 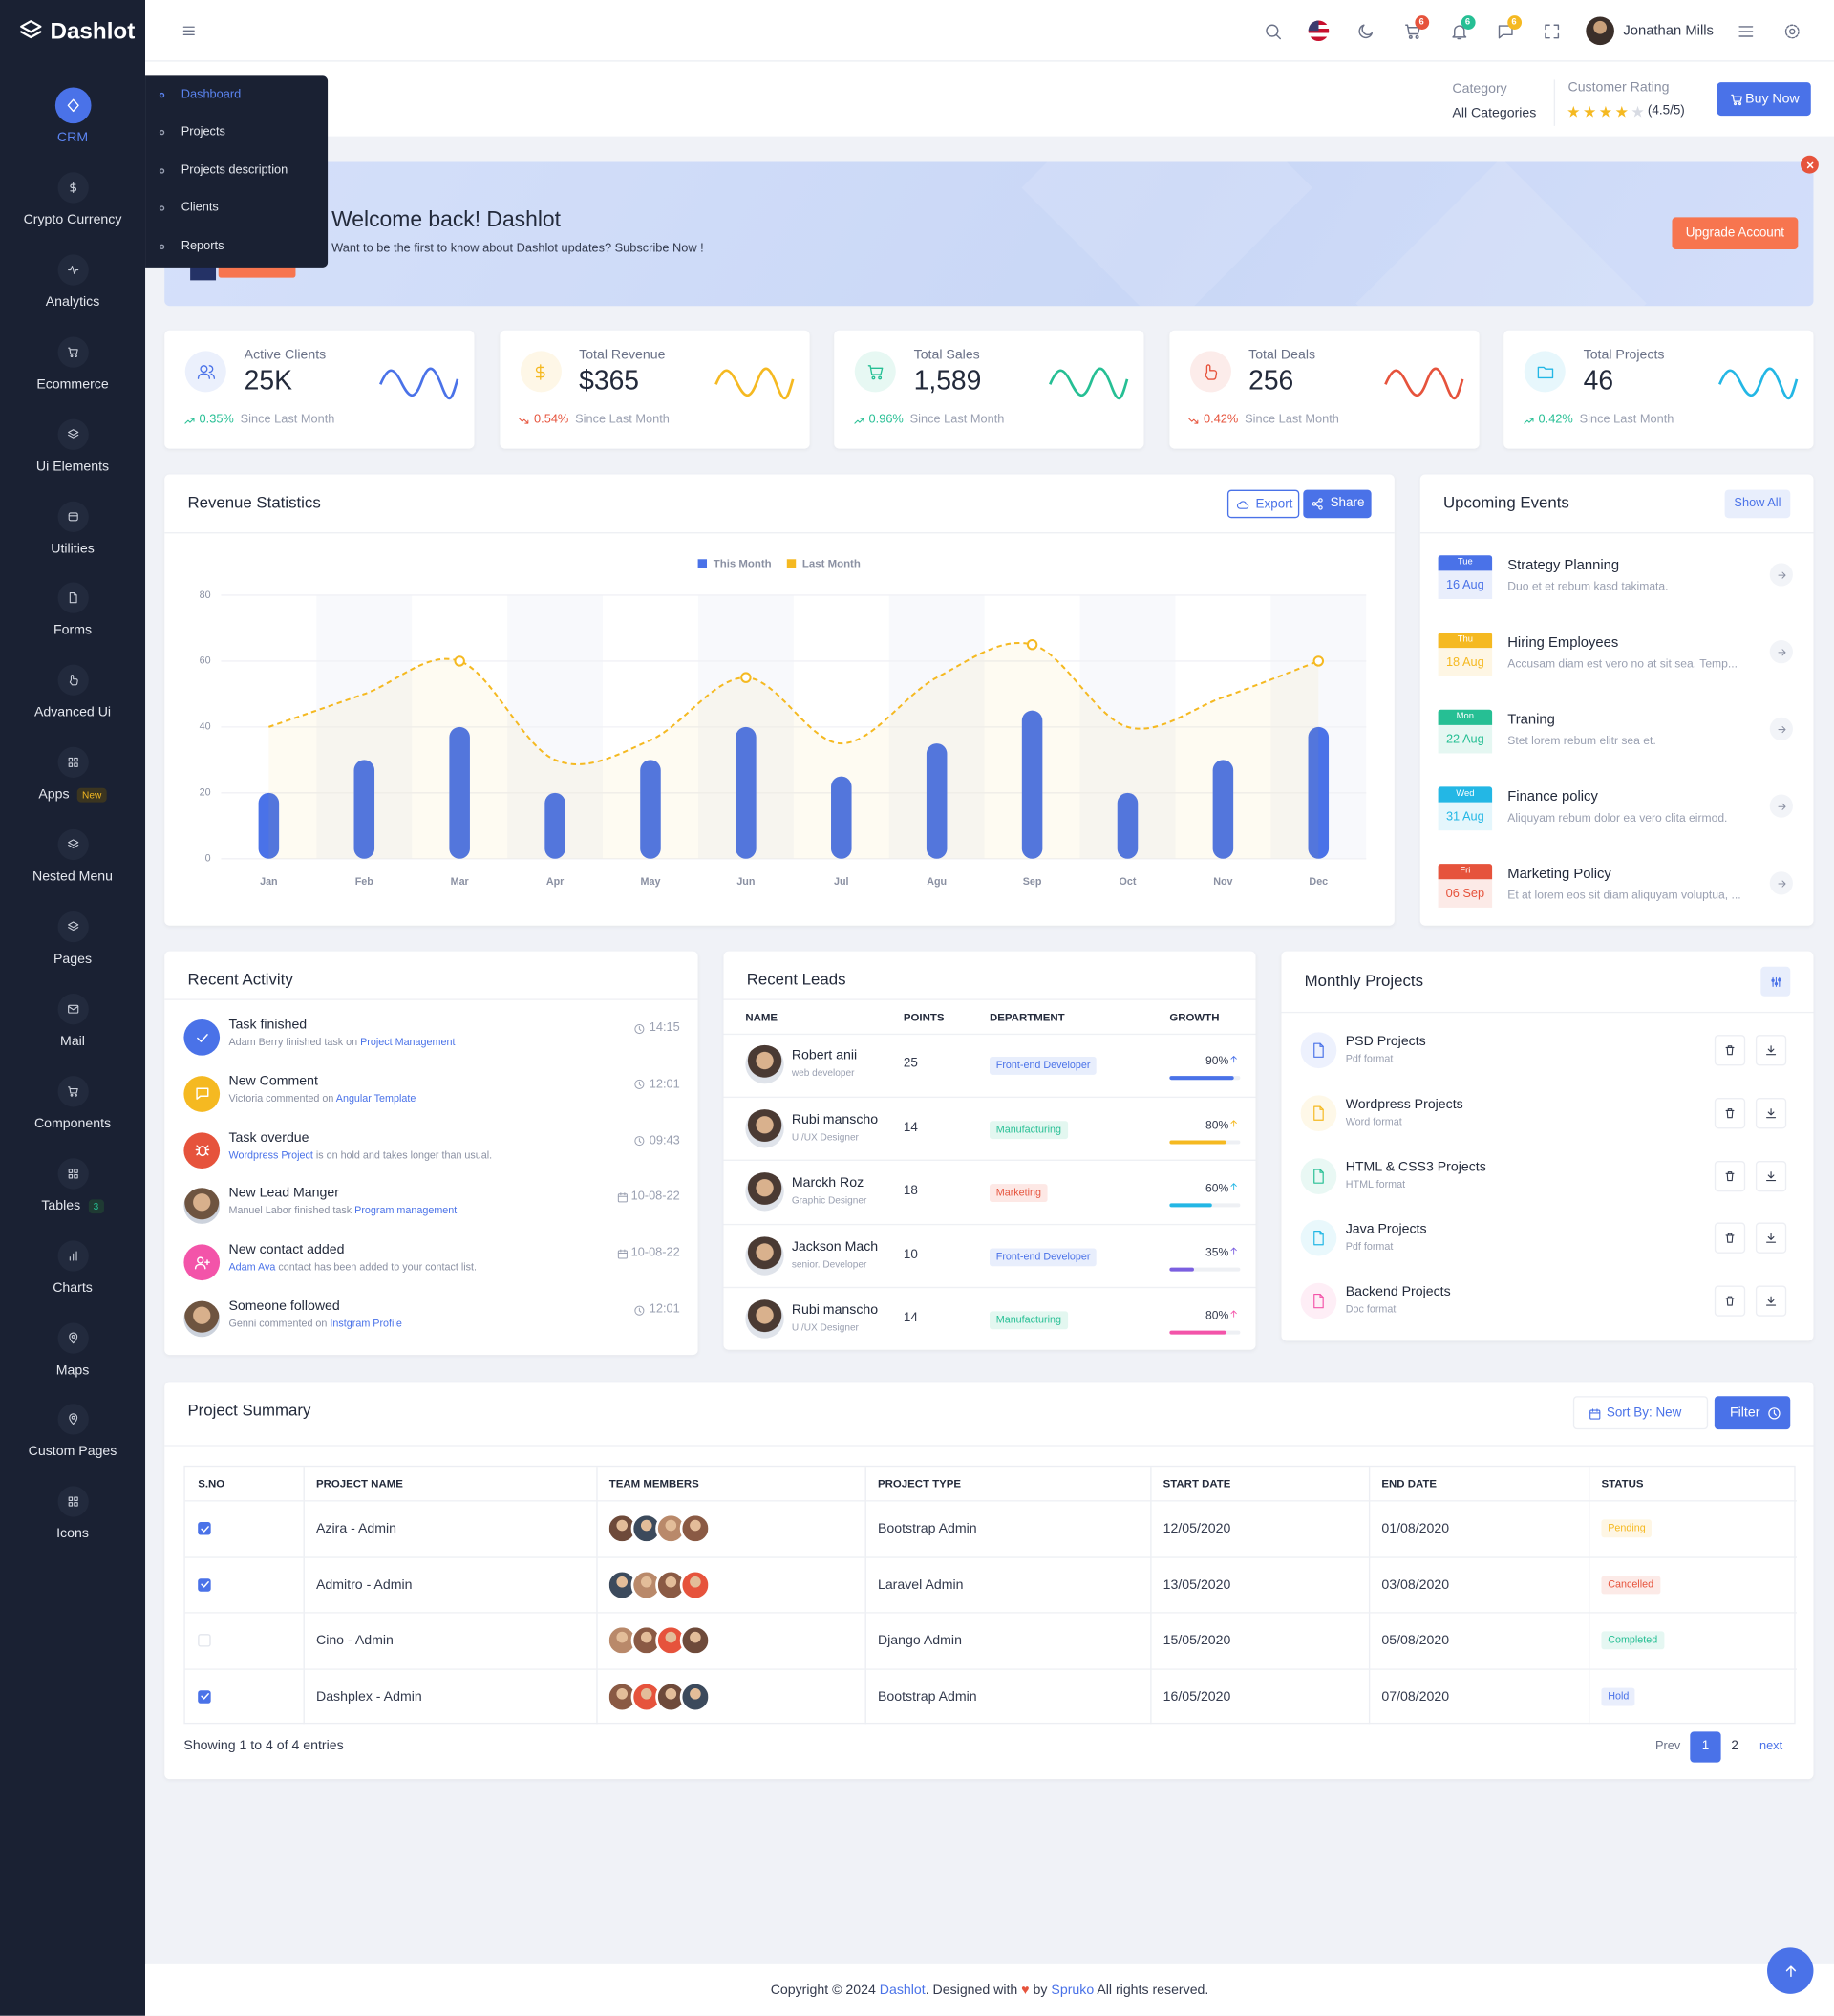 What do you see at coordinates (72, 466) in the screenshot?
I see `nav-item: Ui Elements` at bounding box center [72, 466].